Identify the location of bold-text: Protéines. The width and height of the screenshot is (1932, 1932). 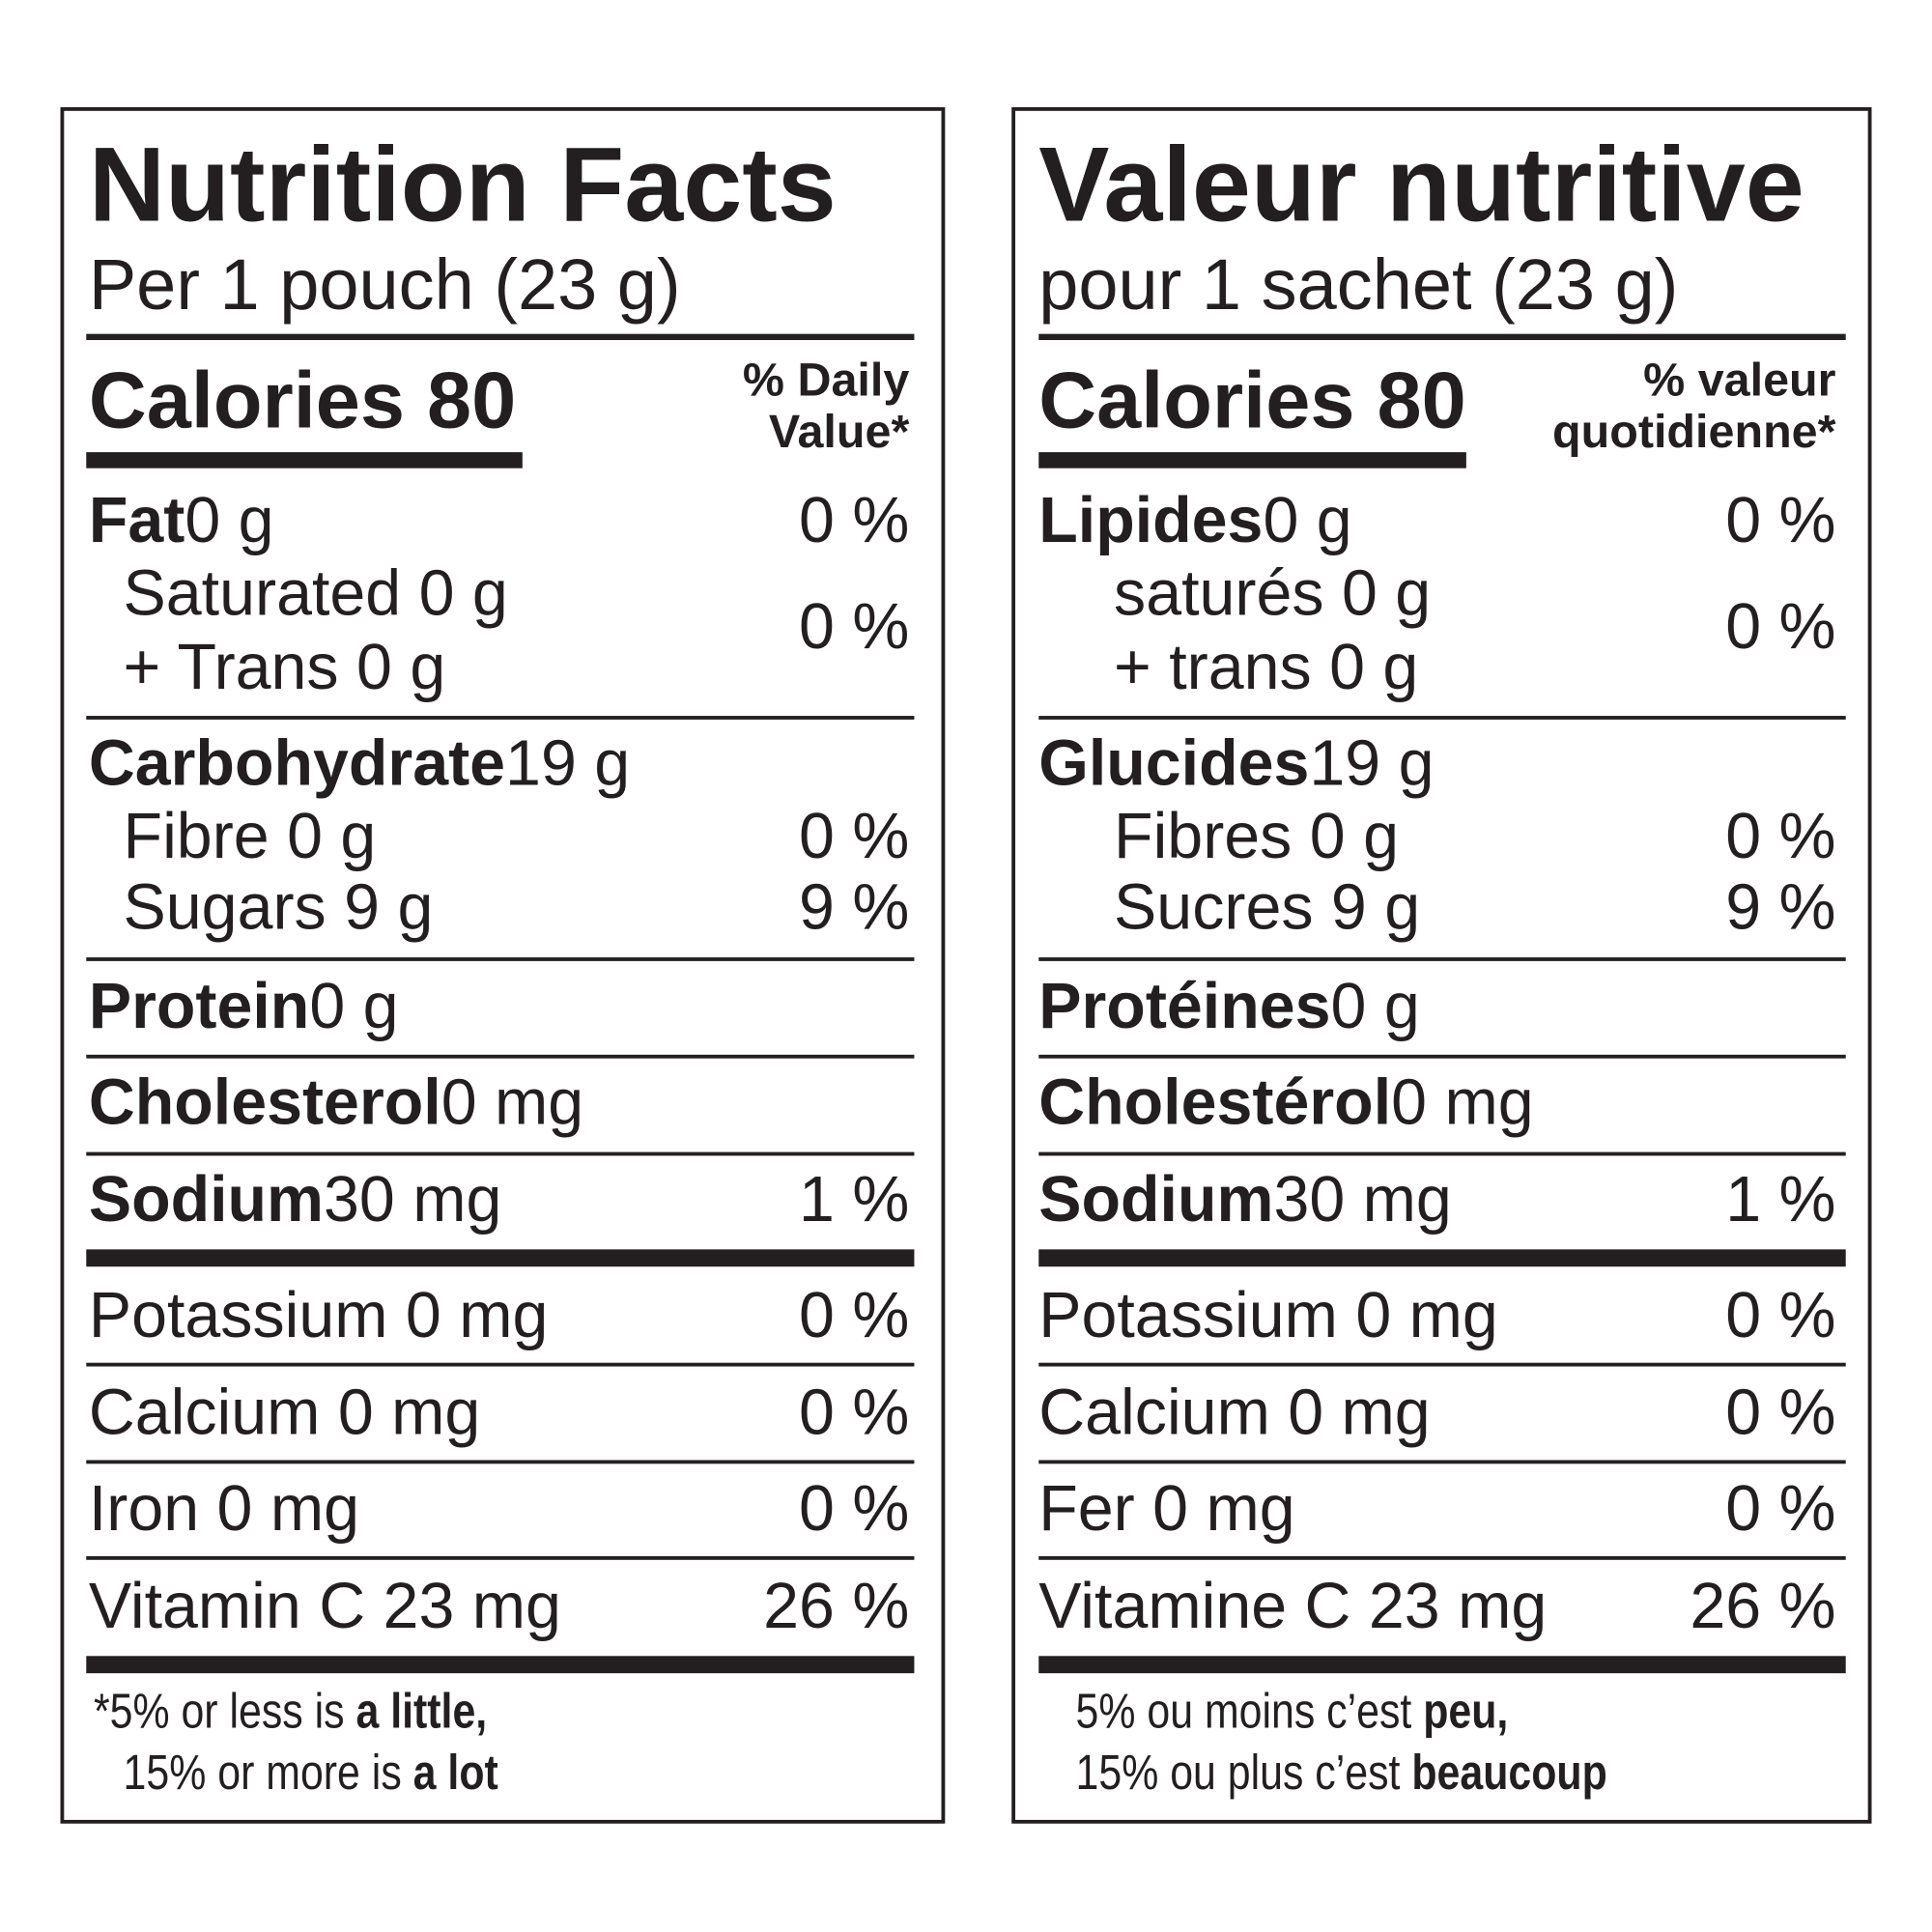
(1184, 1007).